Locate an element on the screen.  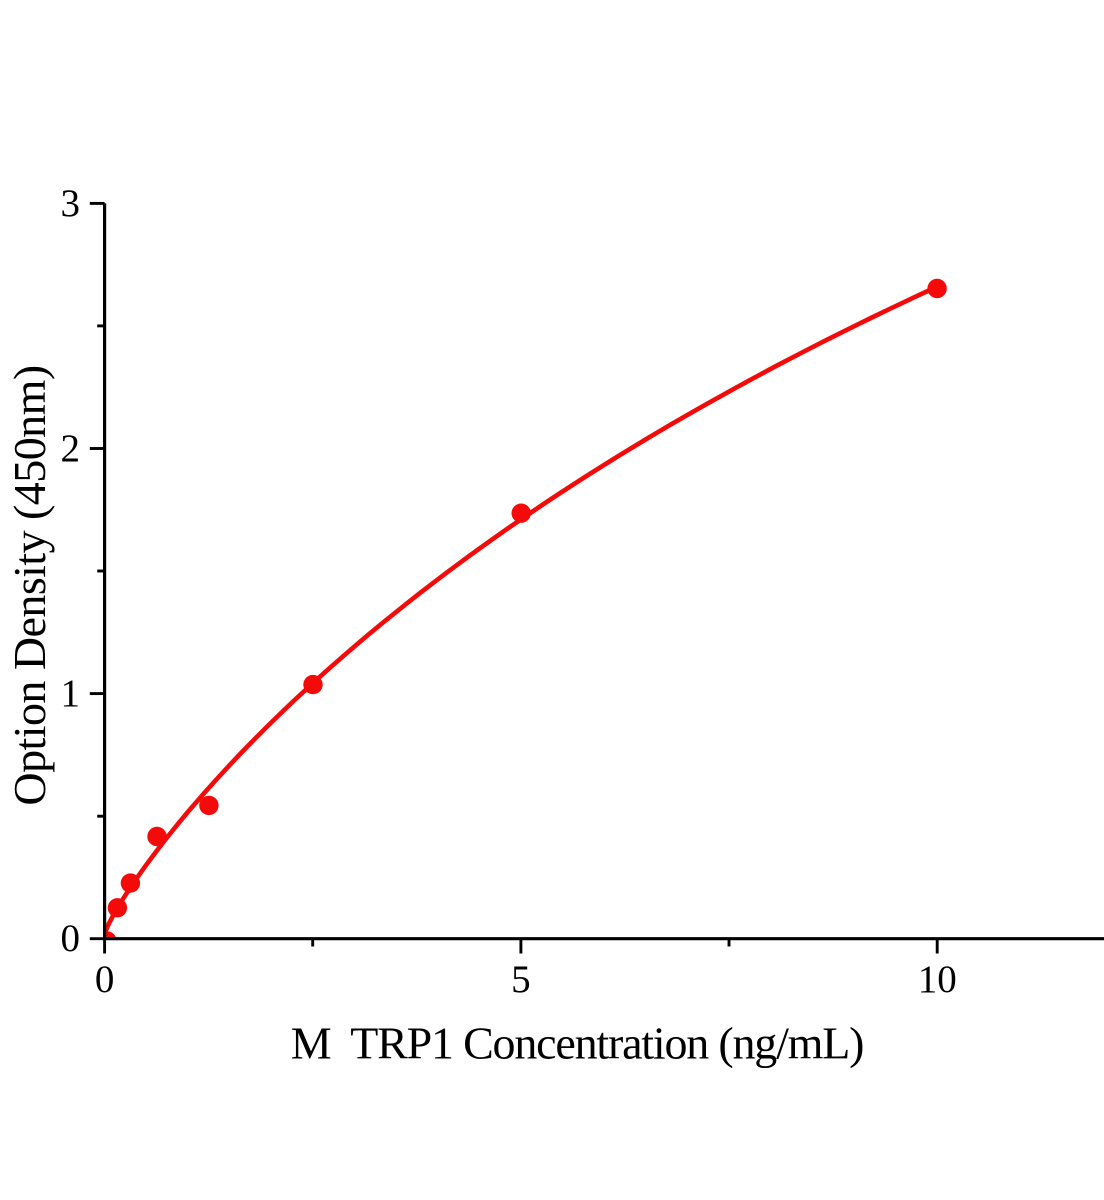
svg-text: M TRP1 Concentration (ng/mL) is located at coordinates (577, 1043).